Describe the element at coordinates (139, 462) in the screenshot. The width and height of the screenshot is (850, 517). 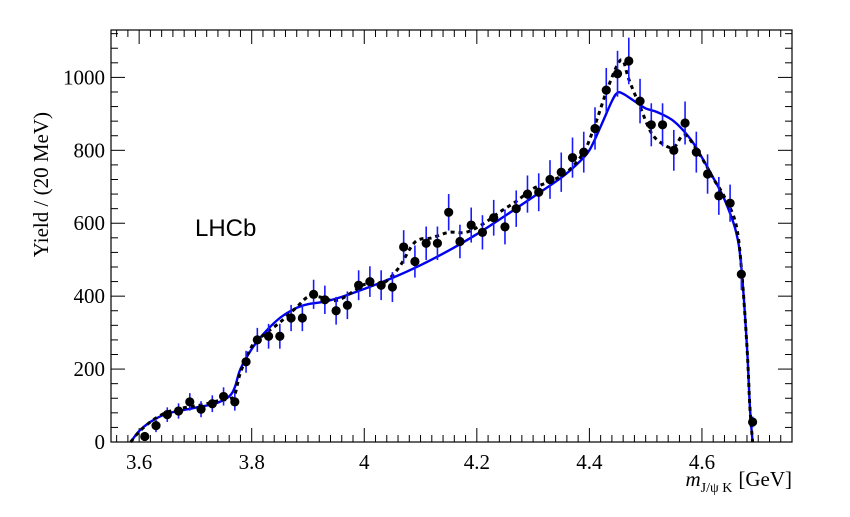
I see `x-tick-label: 3.6` at that location.